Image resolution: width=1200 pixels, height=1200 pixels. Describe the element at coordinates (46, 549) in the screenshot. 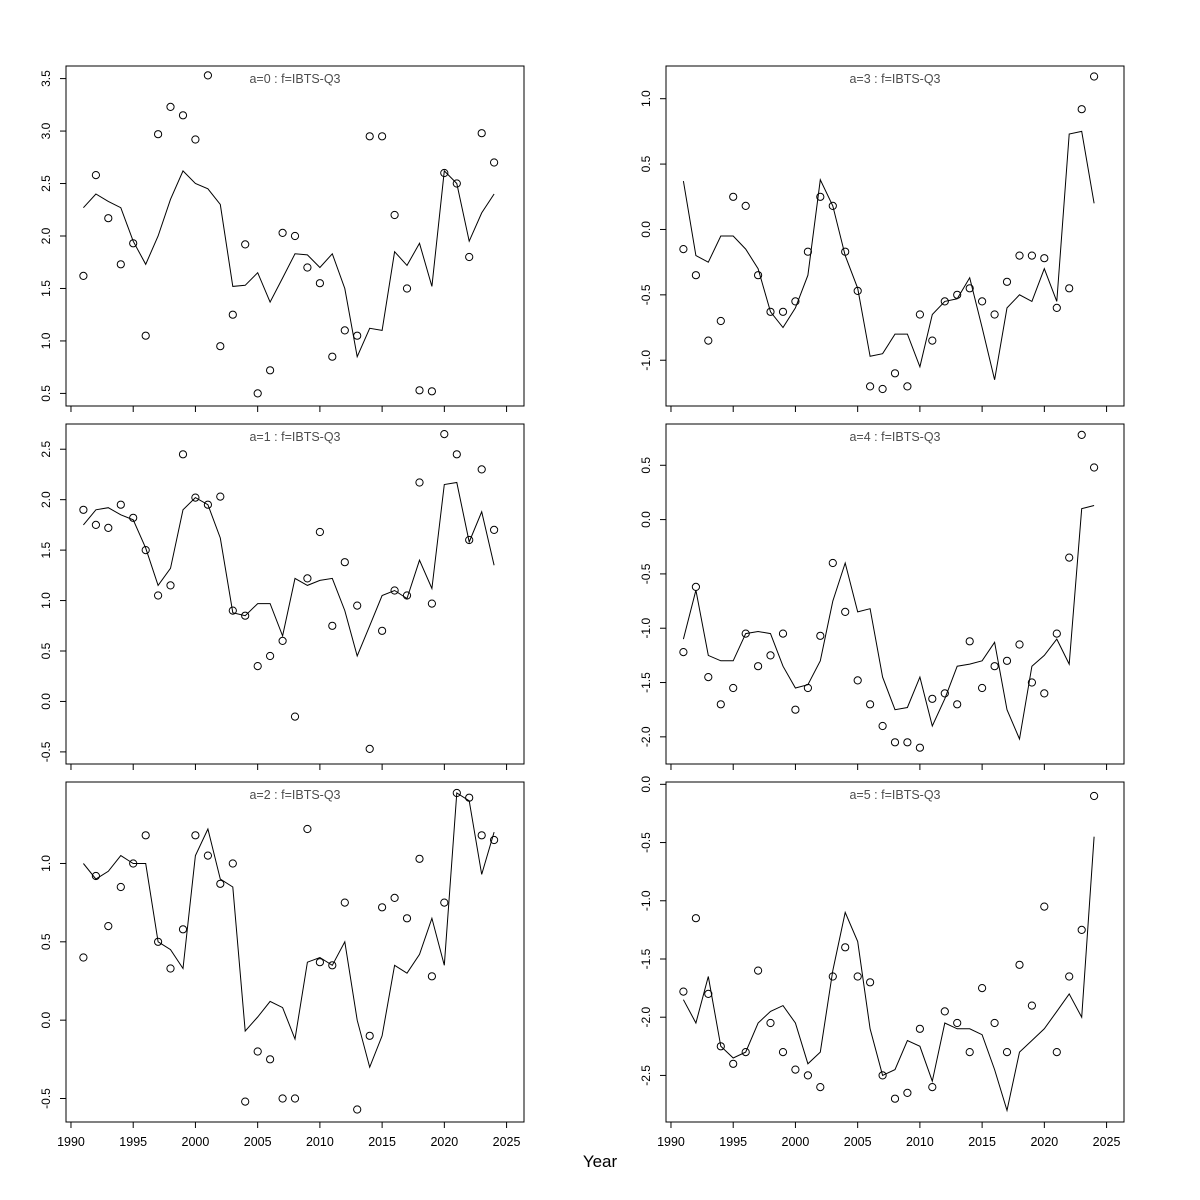

I see `svg-text: 1.5` at that location.